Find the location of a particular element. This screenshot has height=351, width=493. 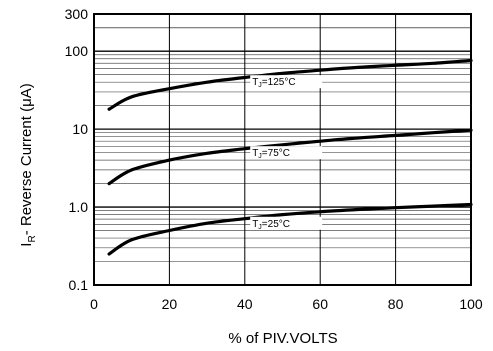

y-tick-label: 100 is located at coordinates (77, 51).